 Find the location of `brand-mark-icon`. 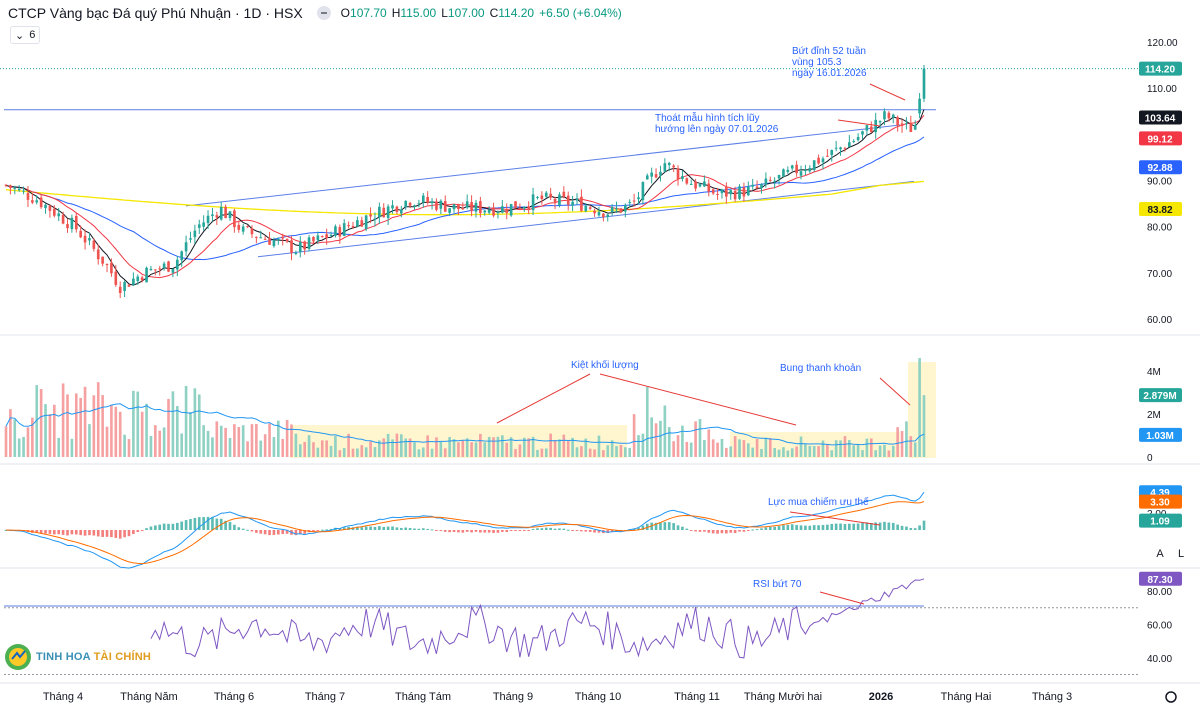

brand-mark-icon is located at coordinates (18, 657).